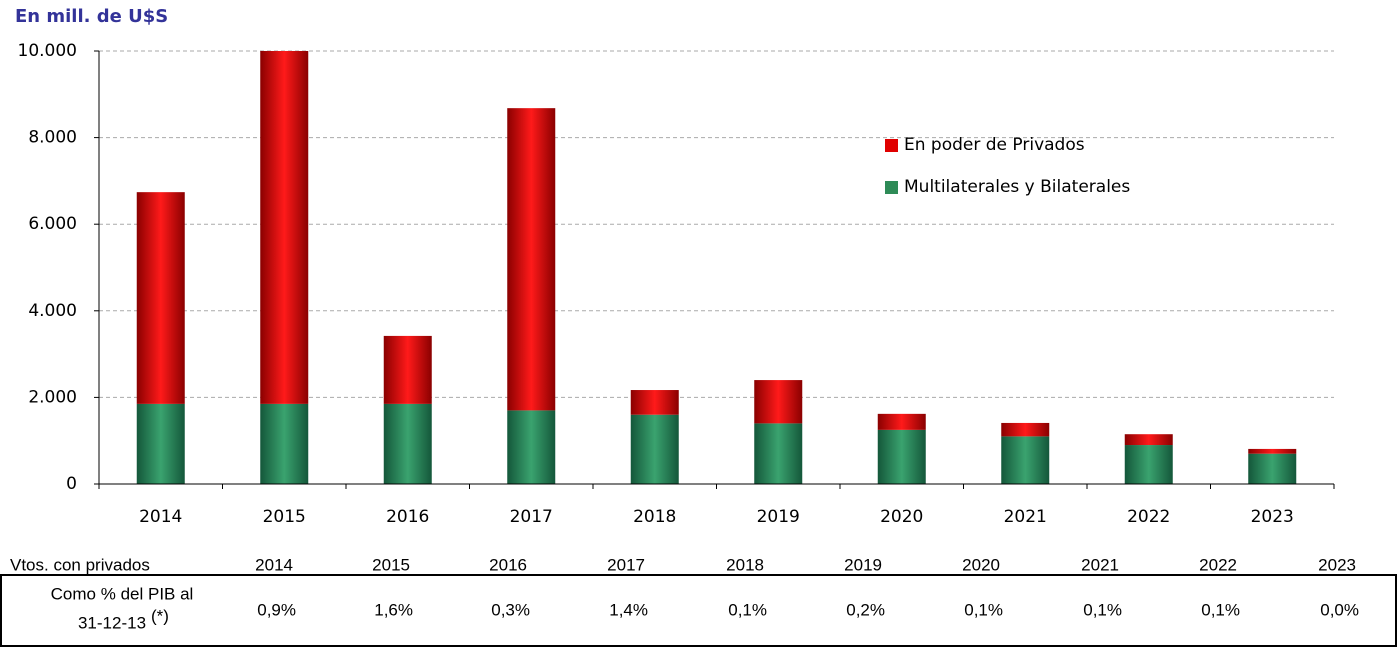 The width and height of the screenshot is (1398, 647). I want to click on y-tick-label: 6.000, so click(52, 224).